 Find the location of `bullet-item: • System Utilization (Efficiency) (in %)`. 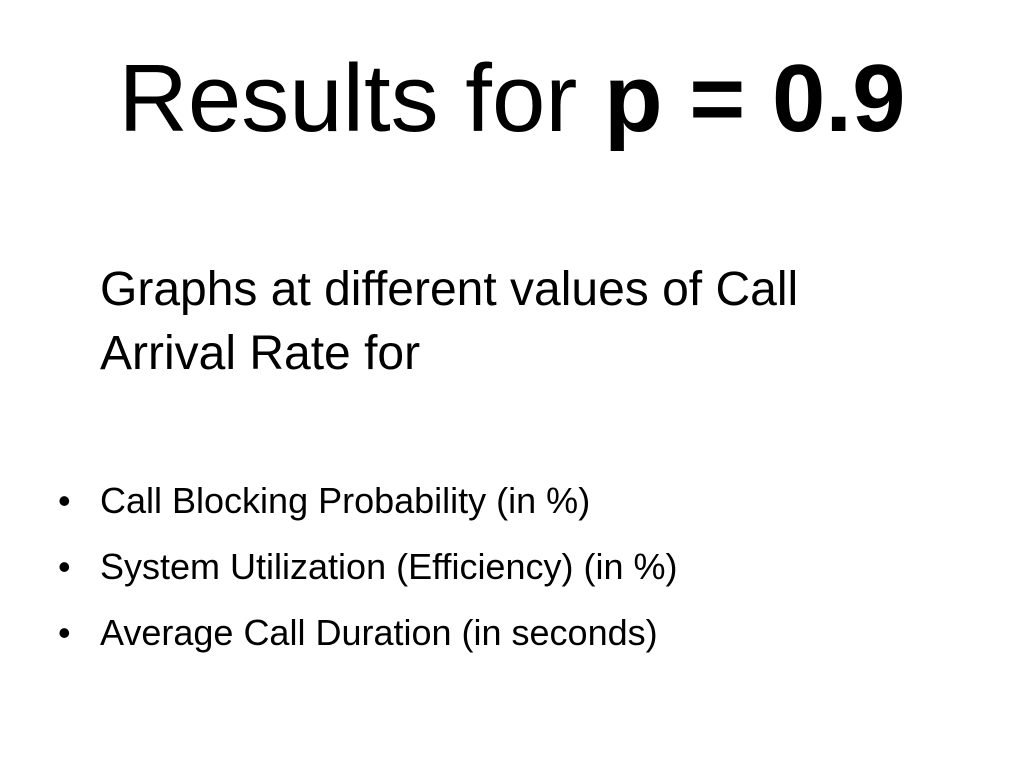

bullet-item: • System Utilization (Efficiency) (in %) is located at coordinates (528, 567).